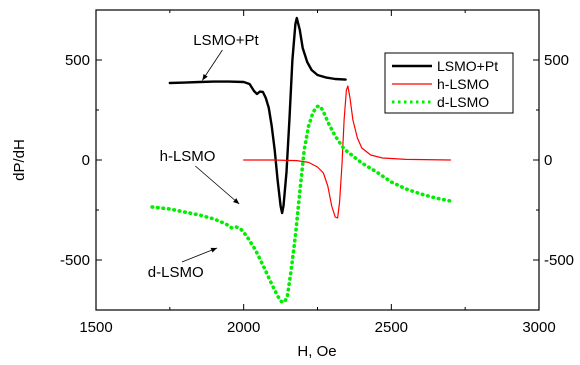  I want to click on y-right-tick-label: 500, so click(556, 60).